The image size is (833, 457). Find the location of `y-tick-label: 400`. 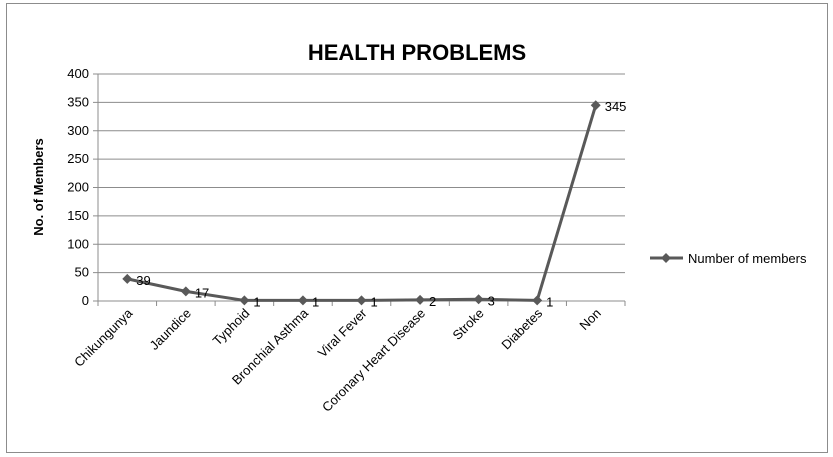

y-tick-label: 400 is located at coordinates (78, 73).